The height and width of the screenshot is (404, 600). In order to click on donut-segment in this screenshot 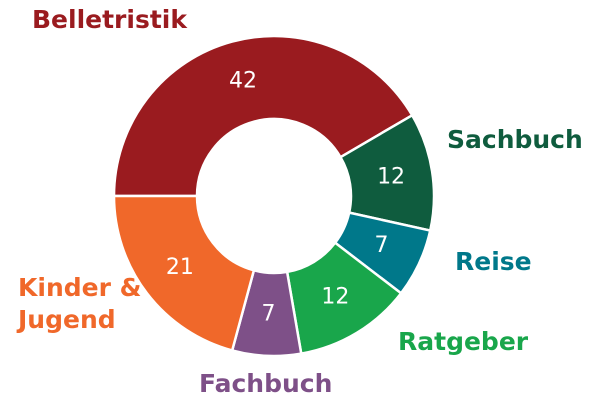, I will do `click(184, 273)`.